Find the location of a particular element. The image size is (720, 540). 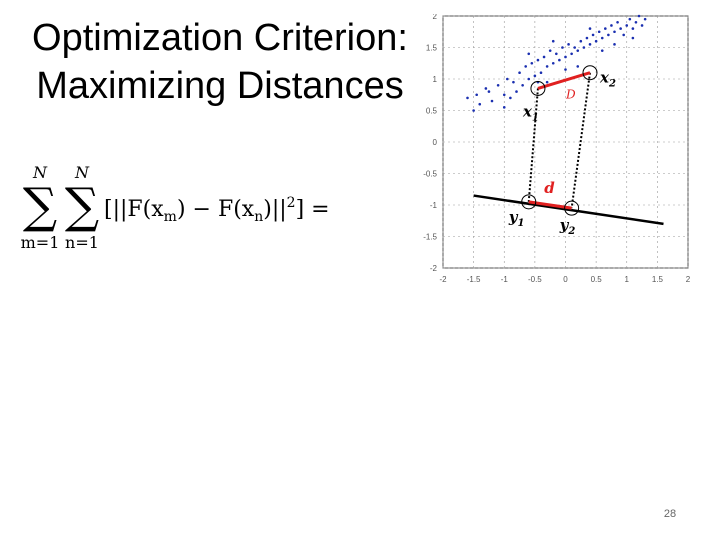

distance-formula: N ∑ m=1 N ∑ n=1 [||F(xm) − F(xn)||2] = is located at coordinates (210, 215).